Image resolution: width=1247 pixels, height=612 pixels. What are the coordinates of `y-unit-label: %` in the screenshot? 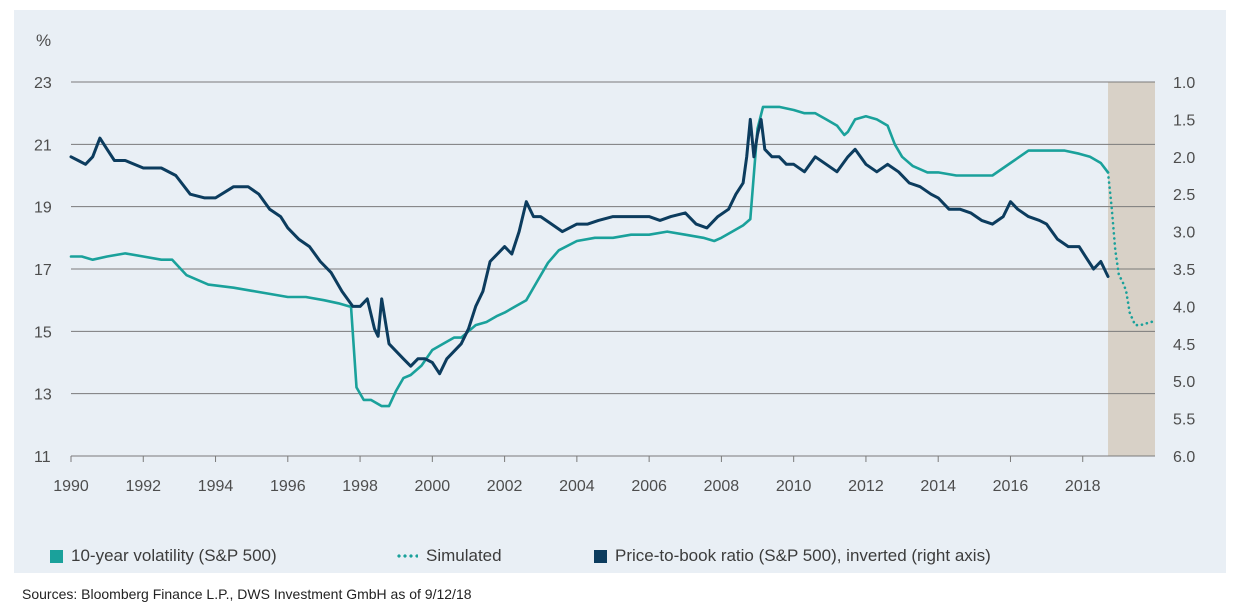 It's located at (43, 40).